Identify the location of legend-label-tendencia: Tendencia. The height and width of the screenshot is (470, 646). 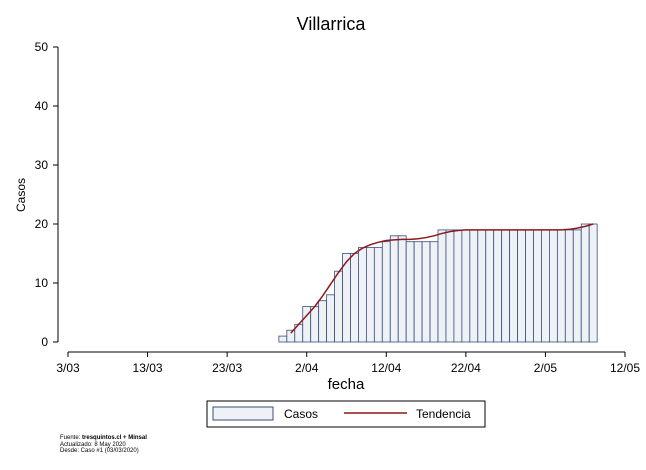
(443, 414).